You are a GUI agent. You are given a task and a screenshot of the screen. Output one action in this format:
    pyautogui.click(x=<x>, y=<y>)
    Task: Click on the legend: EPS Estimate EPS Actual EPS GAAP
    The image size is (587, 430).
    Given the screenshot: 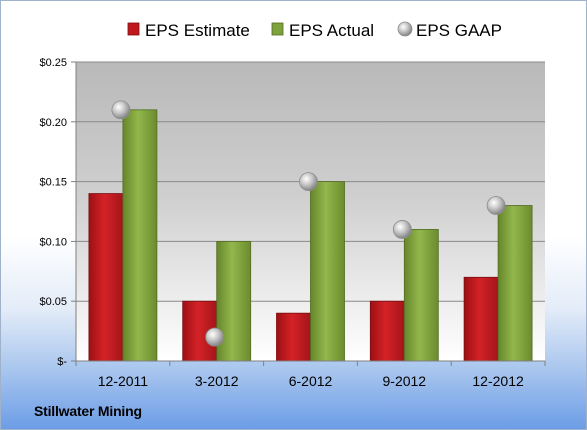 What is the action you would take?
    pyautogui.click(x=314, y=30)
    